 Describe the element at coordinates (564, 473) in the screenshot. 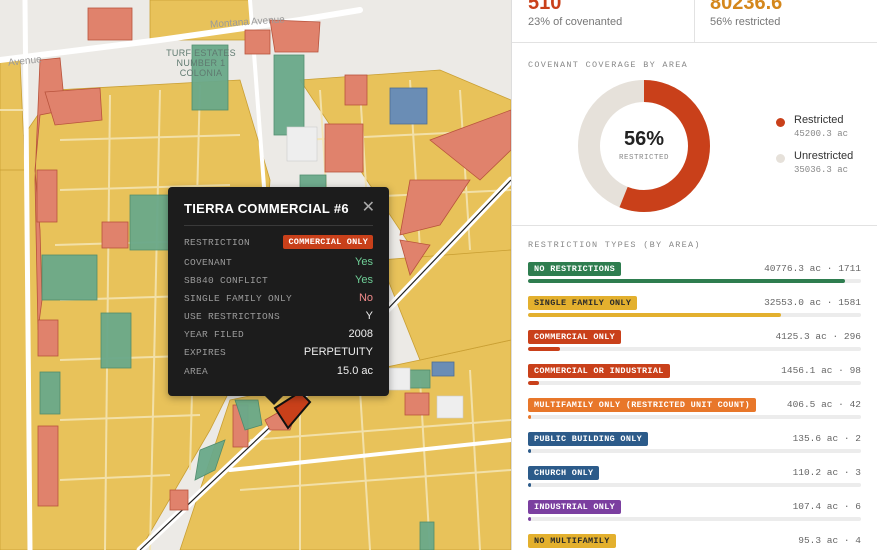

I see `restriction-type-badge: CHURCH ONLY` at that location.